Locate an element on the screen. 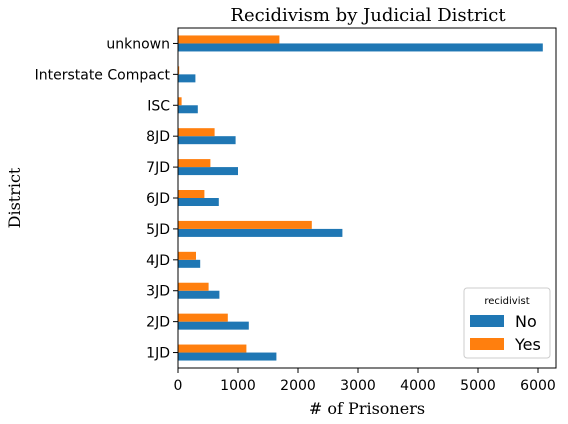 This screenshot has height=424, width=568. legend-swatch-no is located at coordinates (487, 321).